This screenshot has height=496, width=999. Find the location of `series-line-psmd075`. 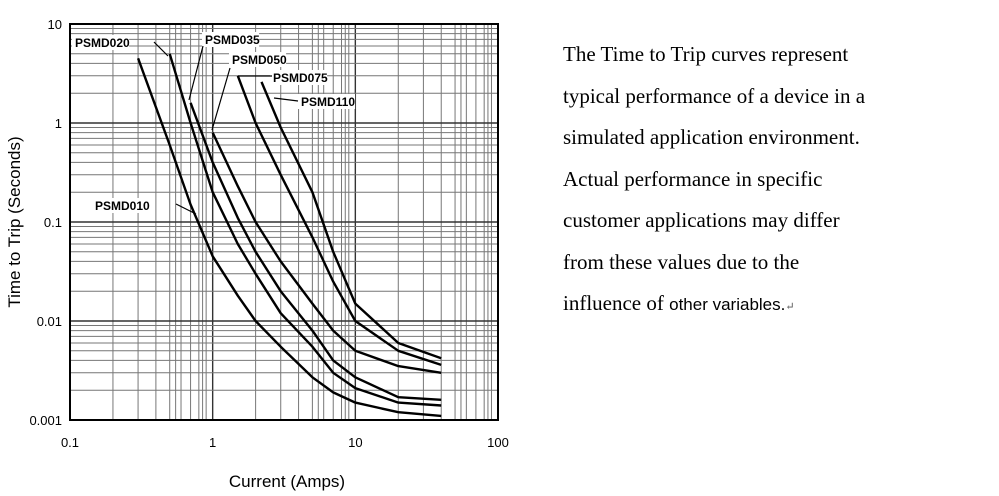

series-line-psmd075 is located at coordinates (339, 221).